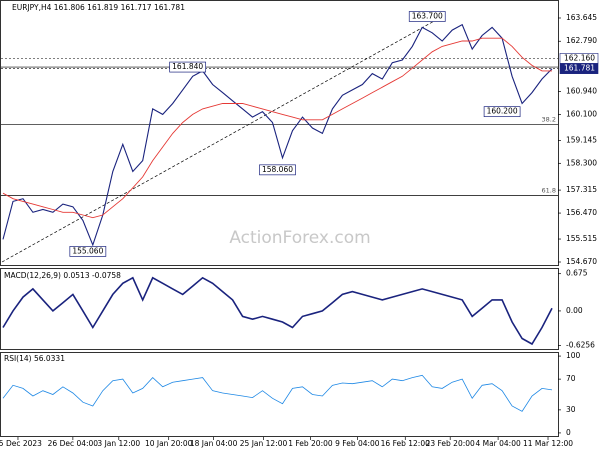  Describe the element at coordinates (581, 261) in the screenshot. I see `y-tick-label: 154.670` at that location.